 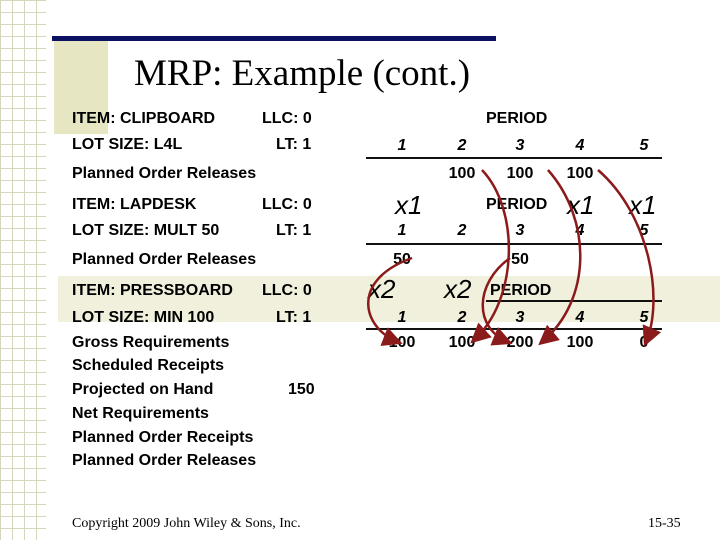 I want to click on title-accent-box, so click(x=81, y=86).